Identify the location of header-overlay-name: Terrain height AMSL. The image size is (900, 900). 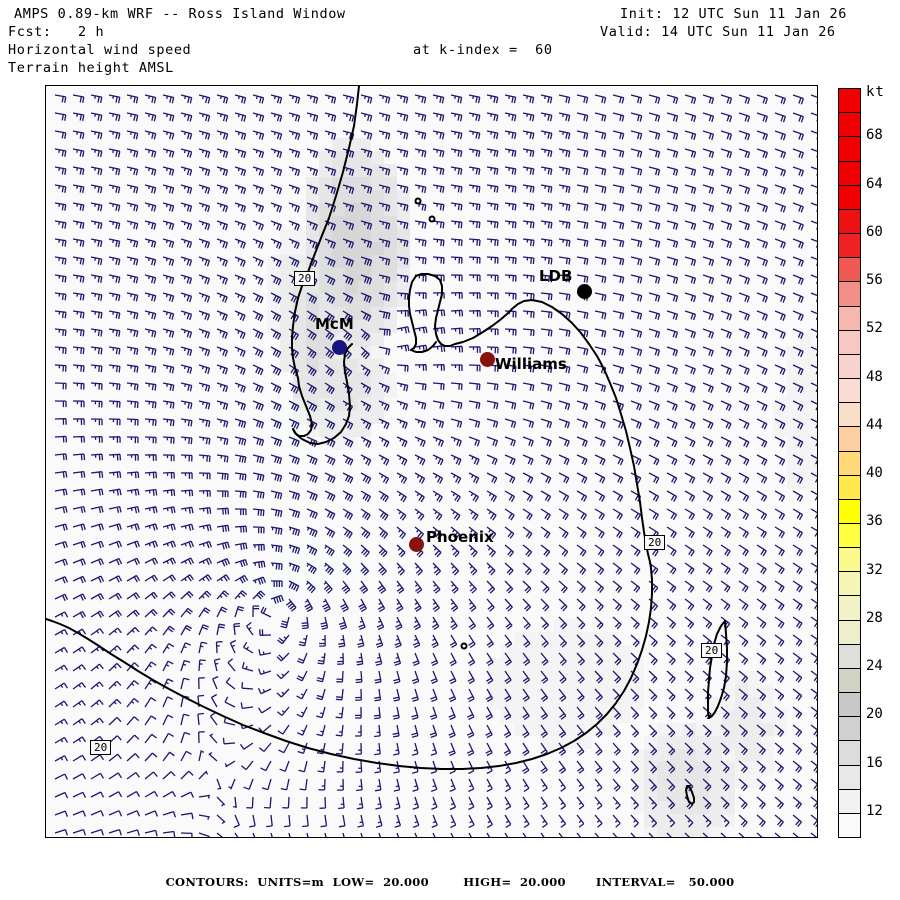
(91, 68).